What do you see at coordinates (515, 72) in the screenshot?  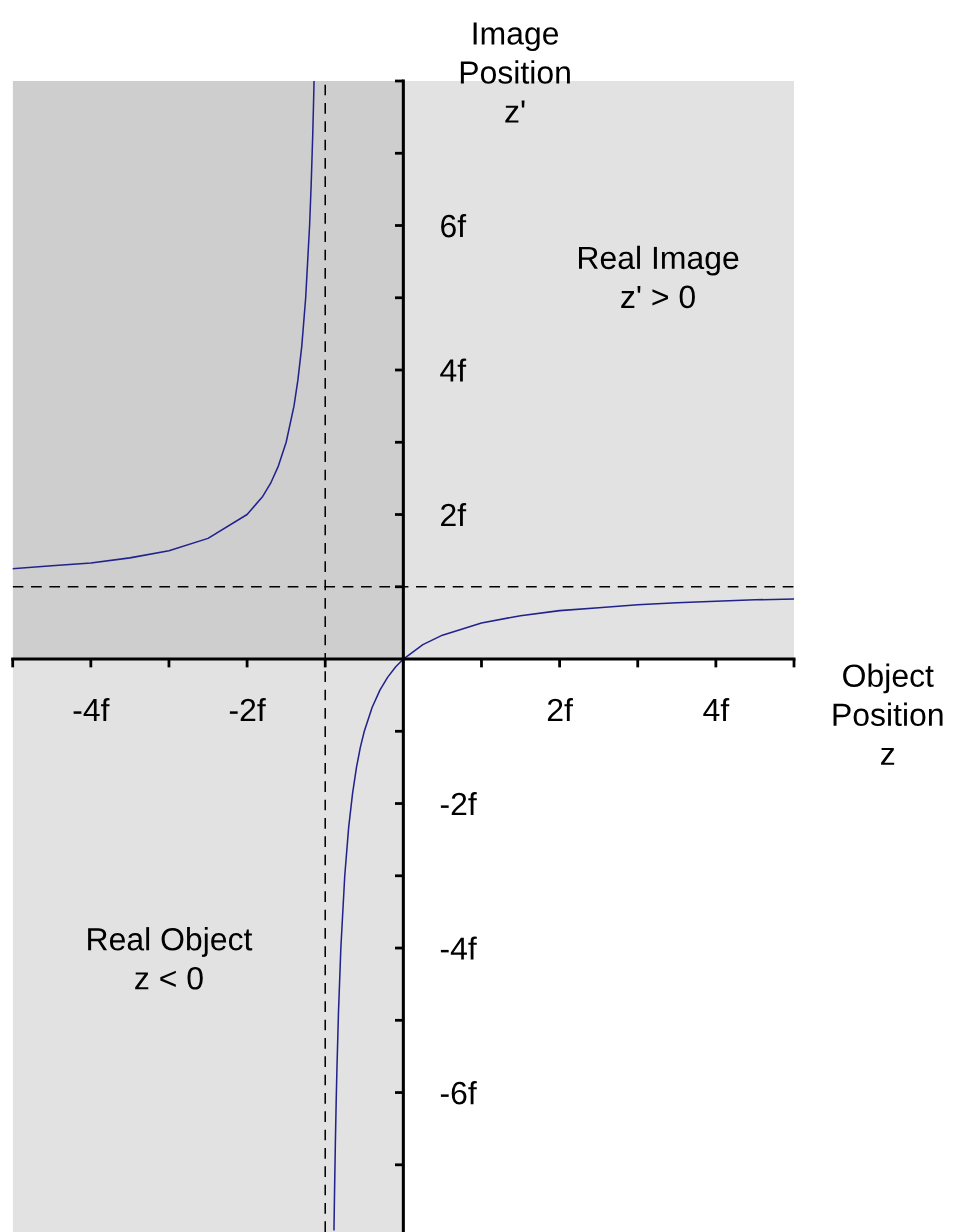 I see `y-axis-title: Image Position z'` at bounding box center [515, 72].